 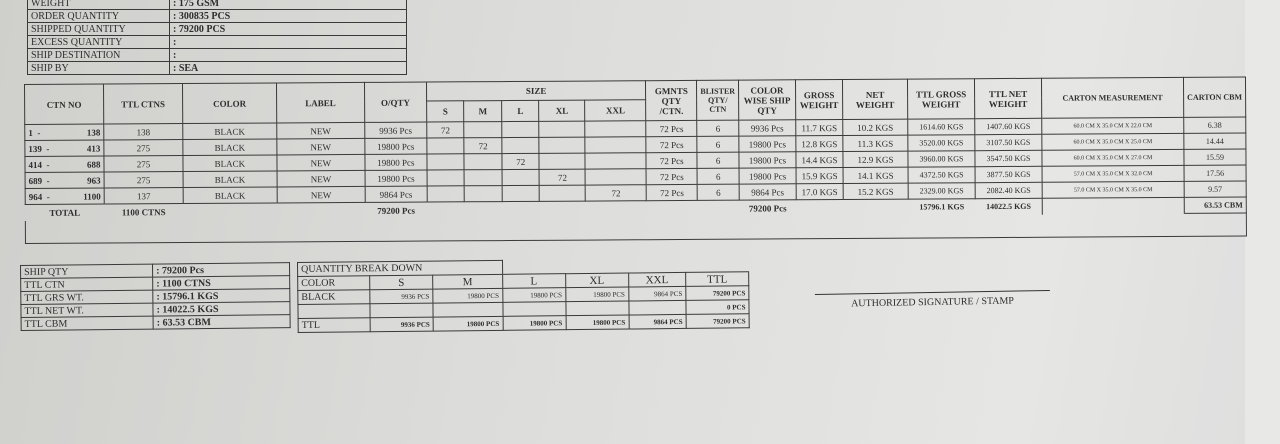 I want to click on order-info-label: SHIP BY, so click(x=98, y=68).